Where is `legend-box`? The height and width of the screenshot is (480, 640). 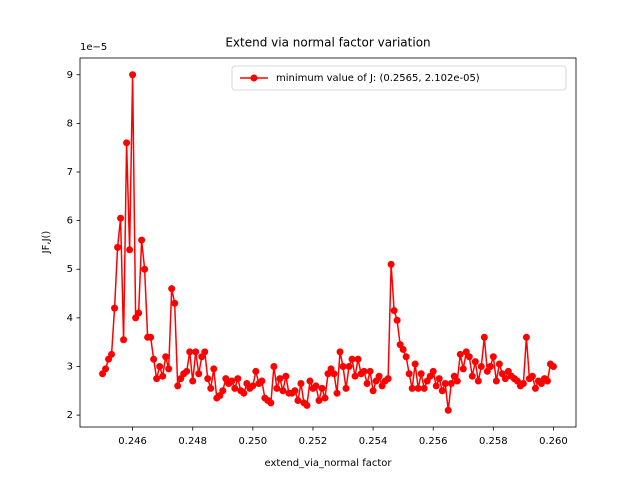 legend-box is located at coordinates (399, 78).